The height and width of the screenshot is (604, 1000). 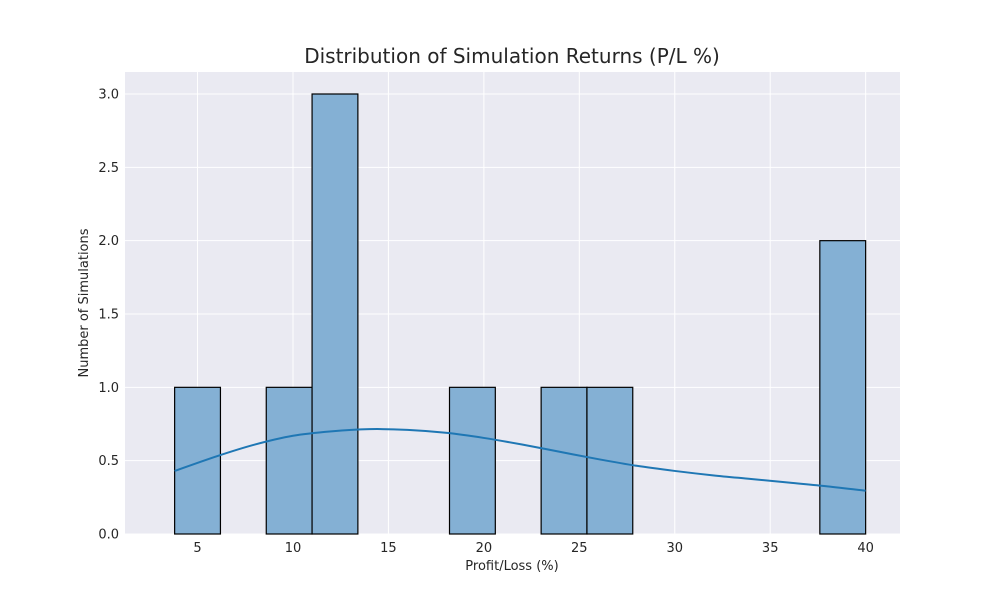 What do you see at coordinates (108, 535) in the screenshot?
I see `y-tick-label: 0.0` at bounding box center [108, 535].